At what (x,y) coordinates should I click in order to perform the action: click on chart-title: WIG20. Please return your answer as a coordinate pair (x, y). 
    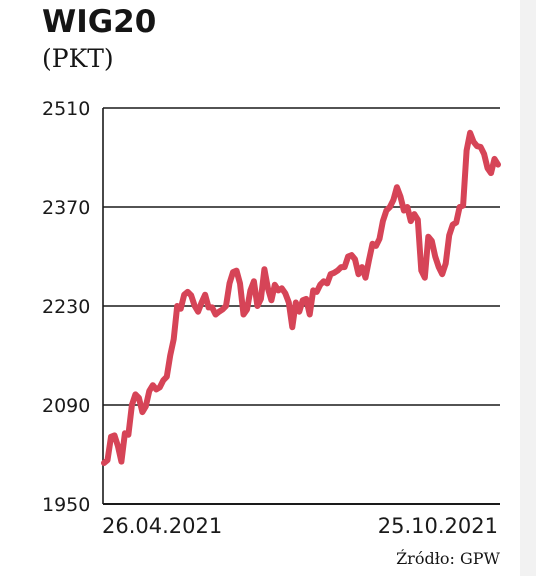
    Looking at the image, I should click on (99, 22).